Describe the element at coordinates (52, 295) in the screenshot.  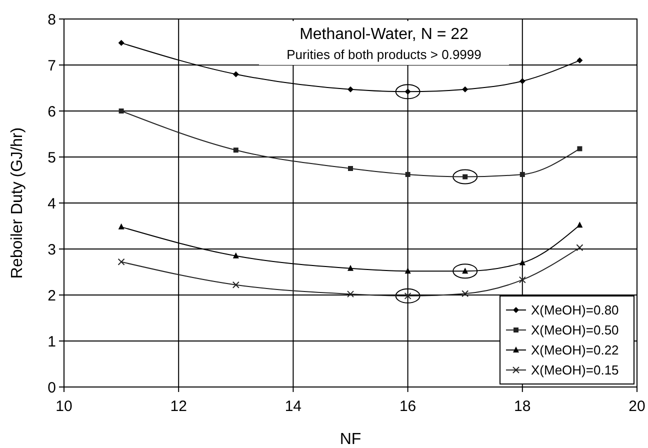
I see `y-tick-label: 2` at that location.